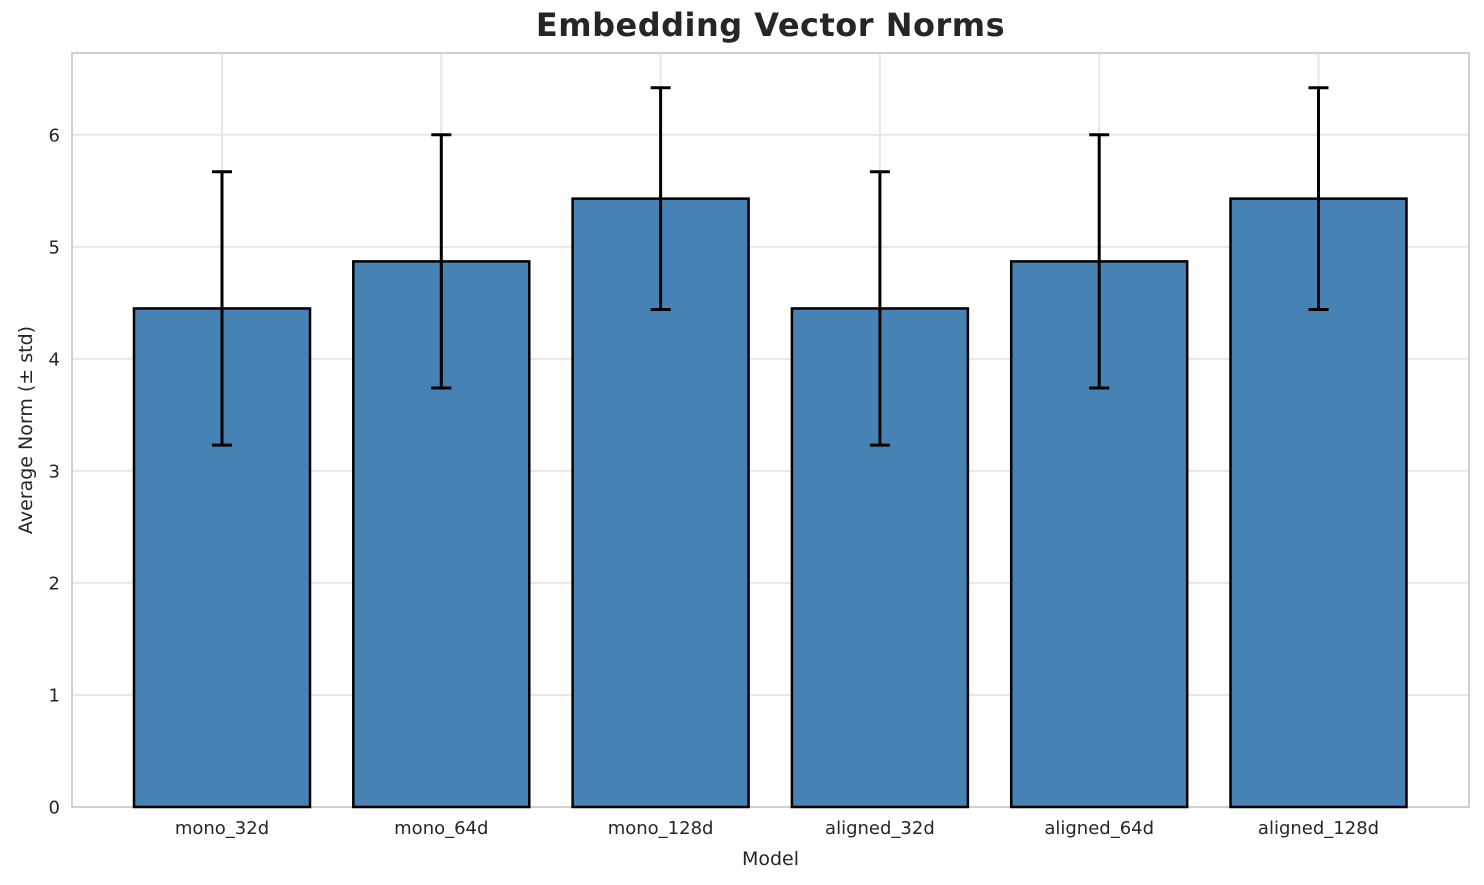 The height and width of the screenshot is (885, 1484). Describe the element at coordinates (54, 359) in the screenshot. I see `y-tick-label: 4` at that location.